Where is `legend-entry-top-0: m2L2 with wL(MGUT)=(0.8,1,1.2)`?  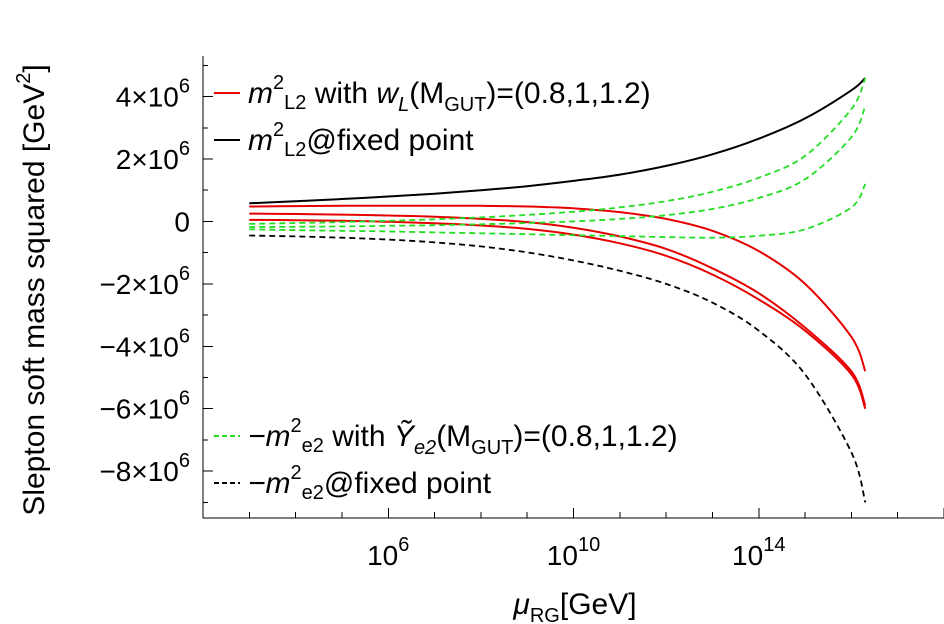
legend-entry-top-0: m2L2 with wL(MGUT)=(0.8,1,1.2) is located at coordinates (432, 94).